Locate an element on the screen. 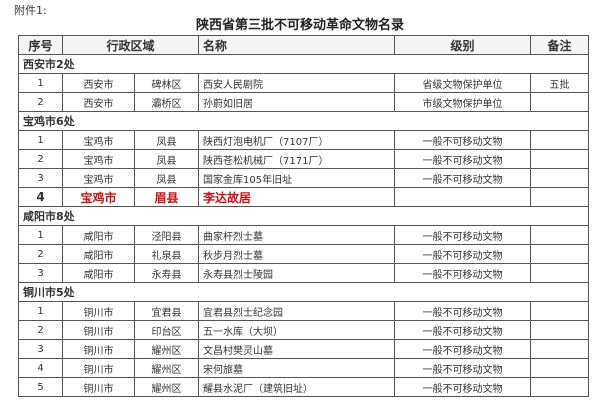 Image resolution: width=600 pixels, height=400 pixels. cell: 眉县 is located at coordinates (166, 197).